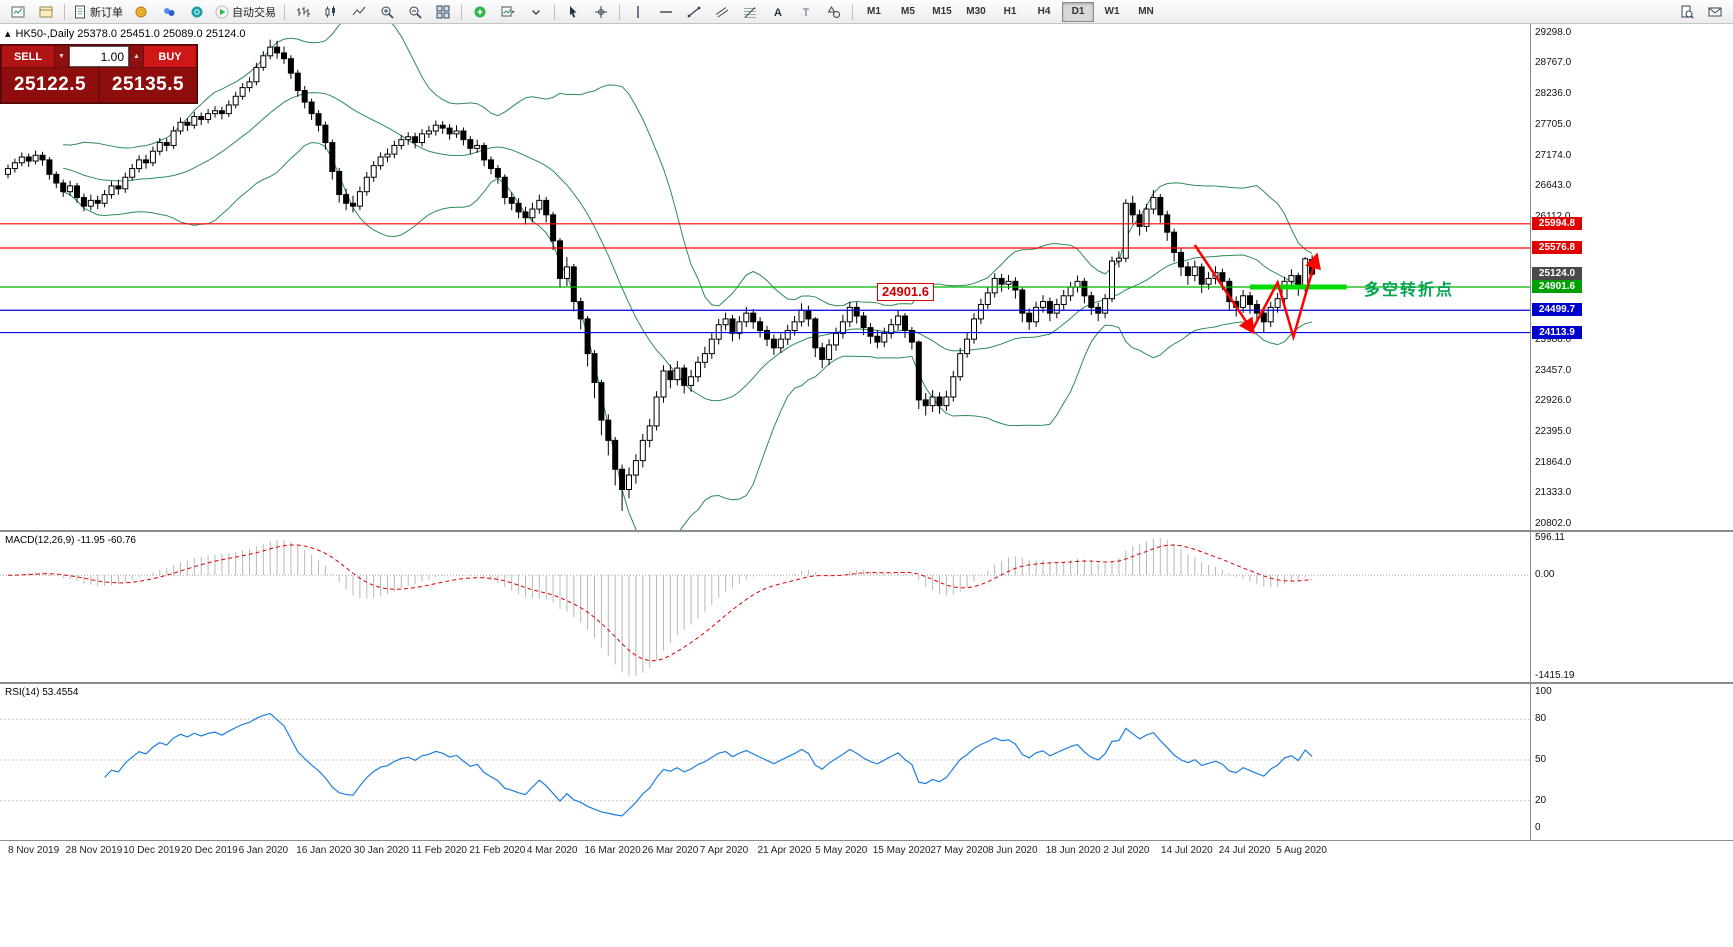  What do you see at coordinates (303, 12) in the screenshot?
I see `bar-chart-button` at bounding box center [303, 12].